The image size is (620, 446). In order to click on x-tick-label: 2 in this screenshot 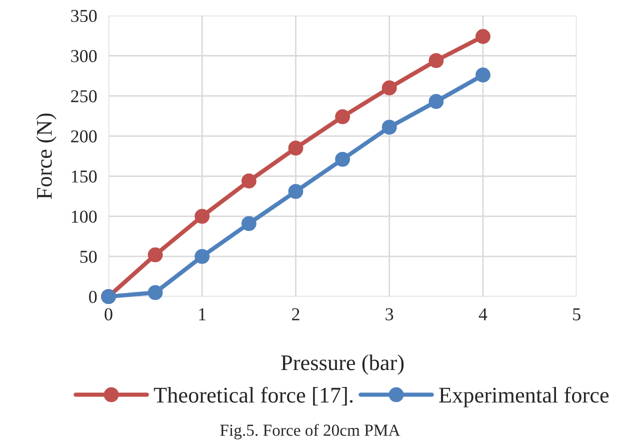, I will do `click(296, 314)`.